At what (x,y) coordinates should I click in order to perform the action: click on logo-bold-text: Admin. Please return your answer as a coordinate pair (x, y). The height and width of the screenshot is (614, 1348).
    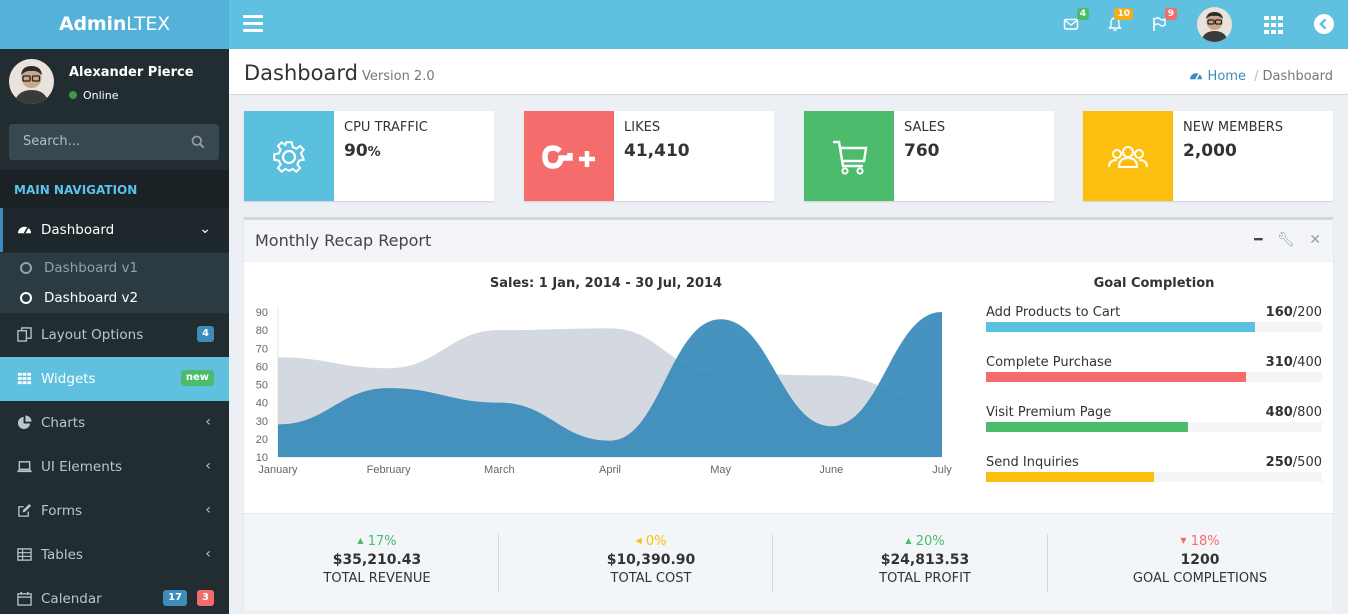
    Looking at the image, I should click on (93, 24).